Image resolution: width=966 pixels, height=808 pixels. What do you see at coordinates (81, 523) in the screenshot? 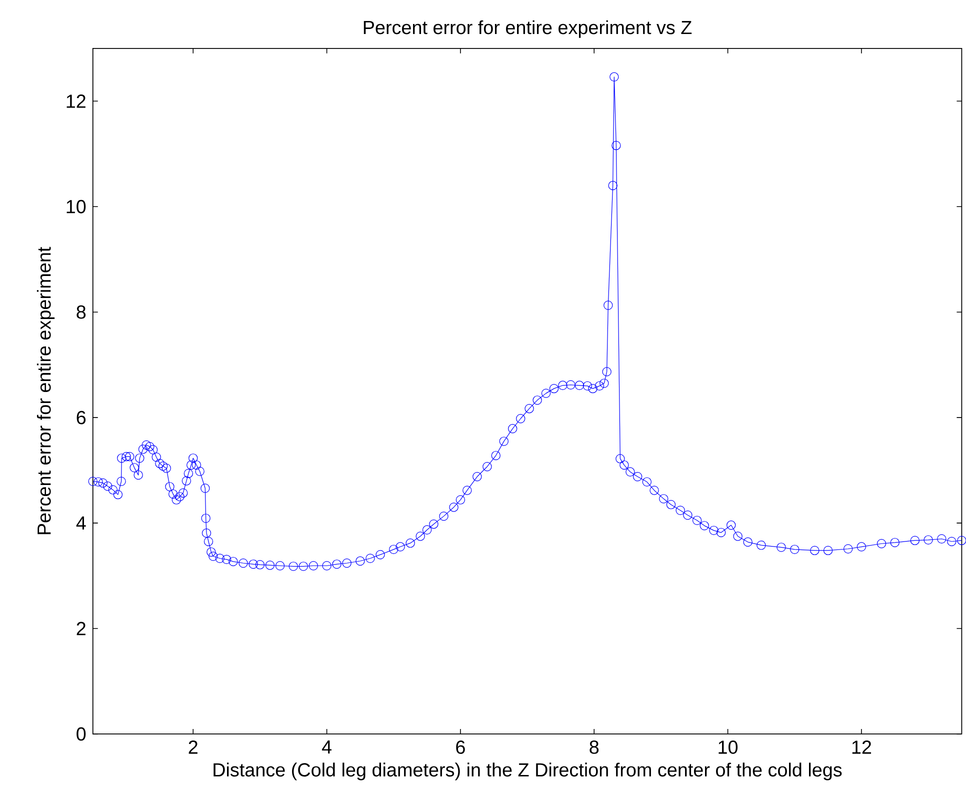
I see `y-tick-label: 4` at bounding box center [81, 523].